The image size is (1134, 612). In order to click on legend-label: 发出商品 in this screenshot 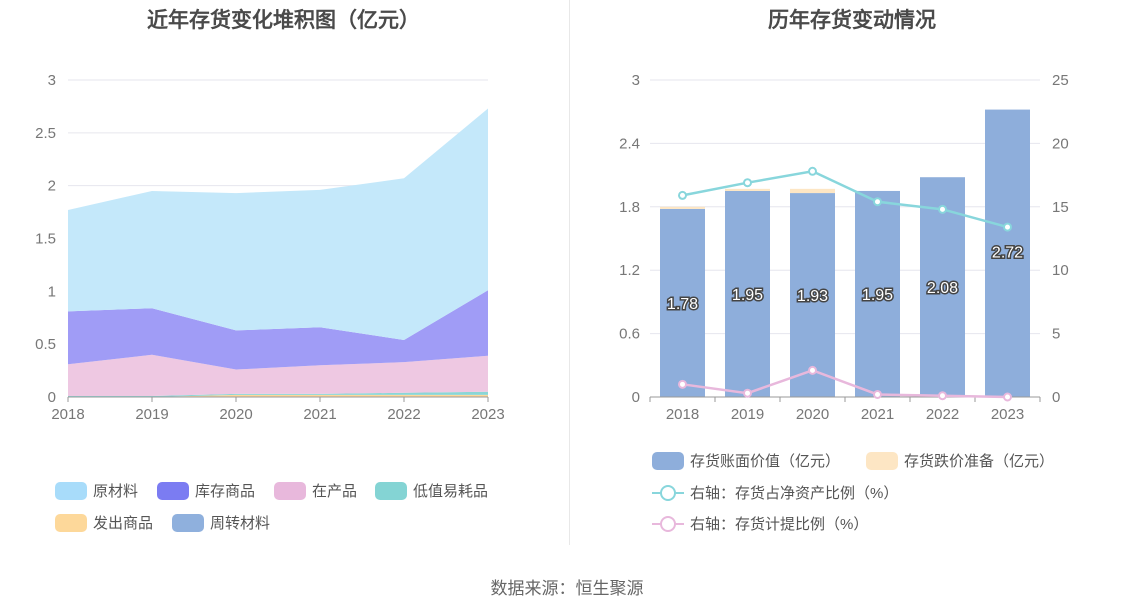, I will do `click(123, 523)`.